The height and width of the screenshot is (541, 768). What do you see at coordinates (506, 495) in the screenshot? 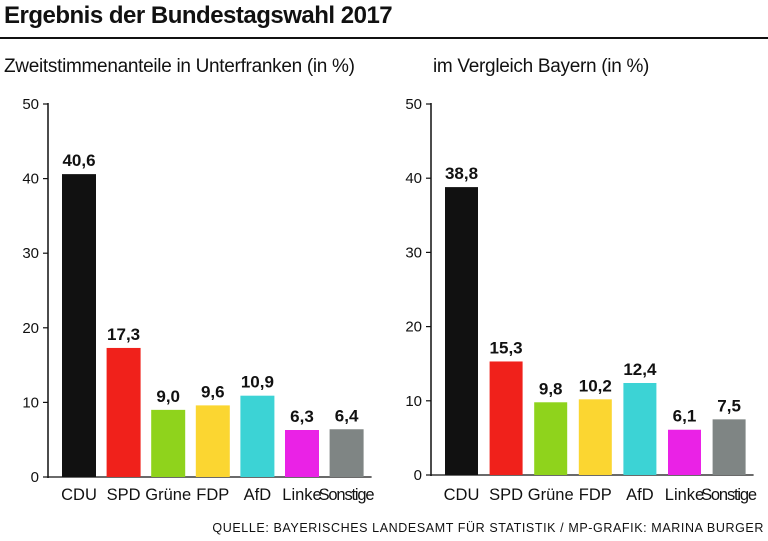
I see `category-label-bayern: SPD` at bounding box center [506, 495].